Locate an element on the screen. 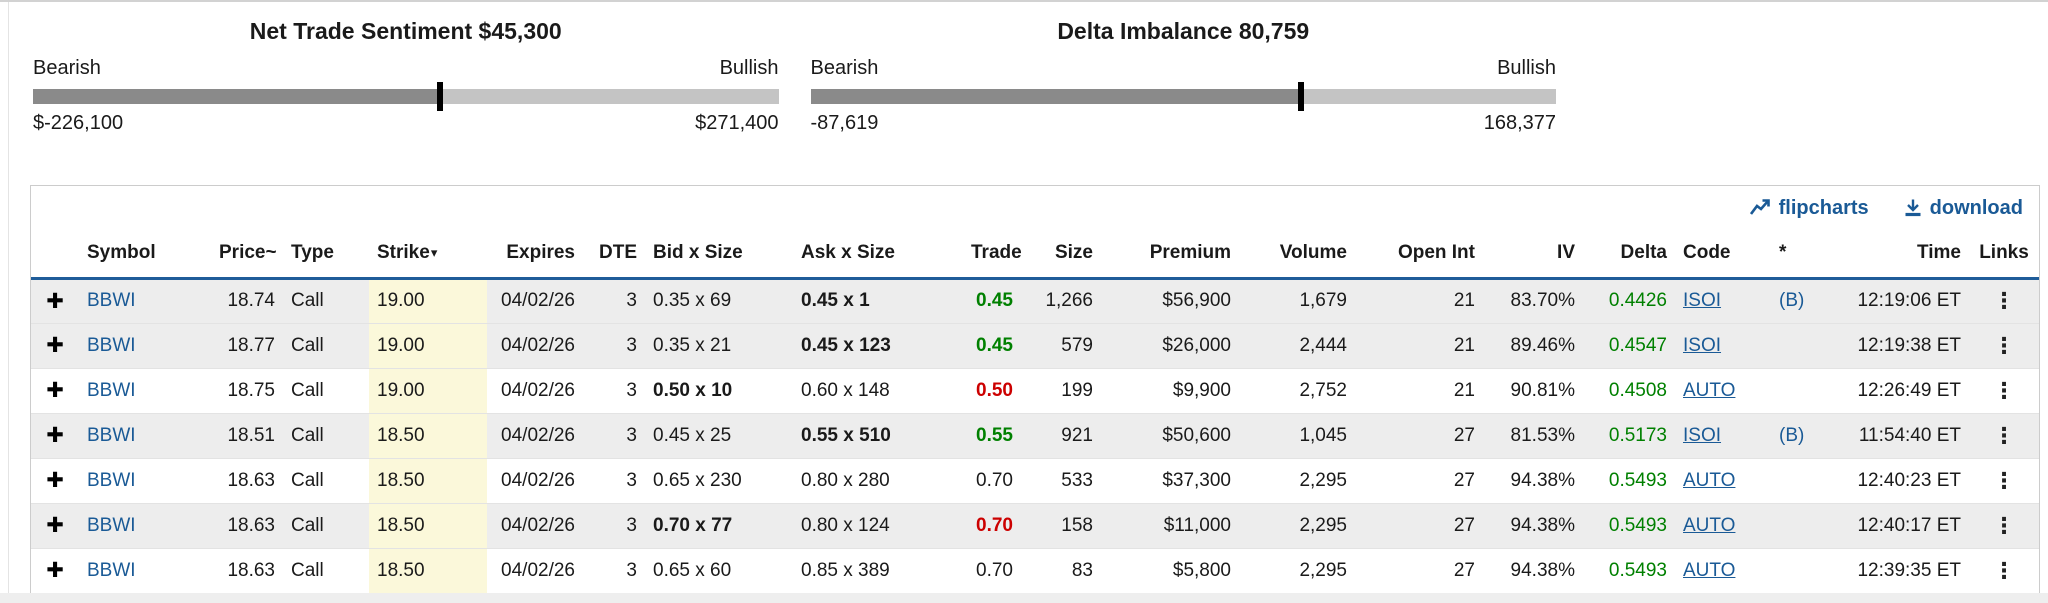 This screenshot has height=603, width=2048. column-header-iv: IV is located at coordinates (1533, 255).